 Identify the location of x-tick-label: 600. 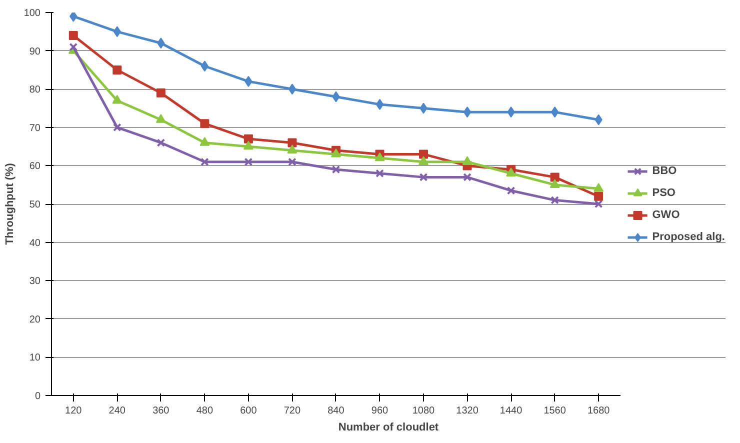
(249, 411).